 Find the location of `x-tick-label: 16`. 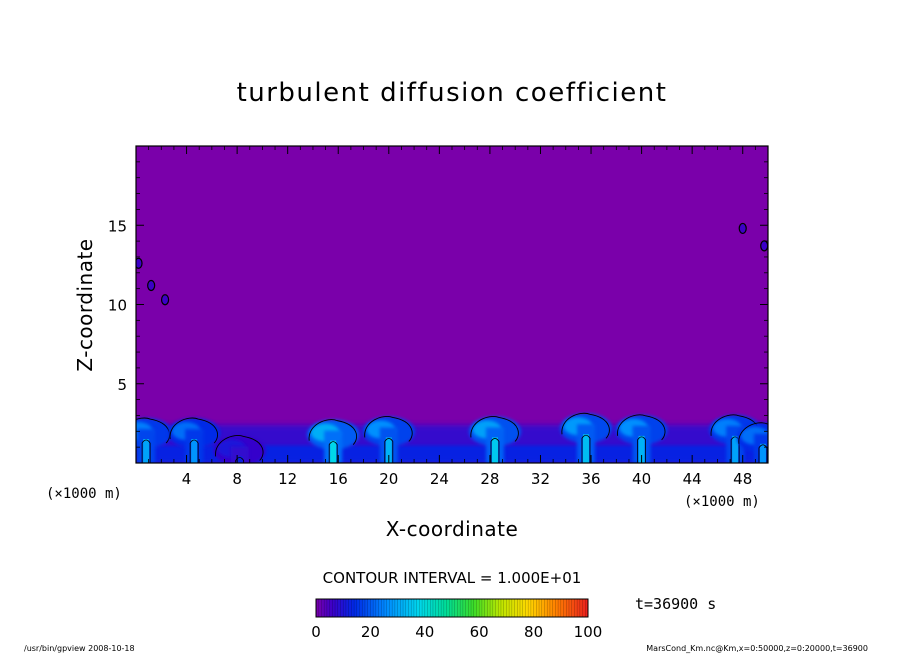

x-tick-label: 16 is located at coordinates (338, 479).